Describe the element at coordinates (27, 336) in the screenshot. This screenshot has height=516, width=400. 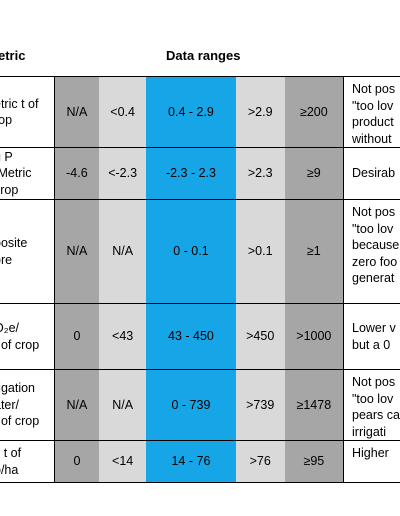
I see `metric-cell: O₂e/t of crop` at that location.